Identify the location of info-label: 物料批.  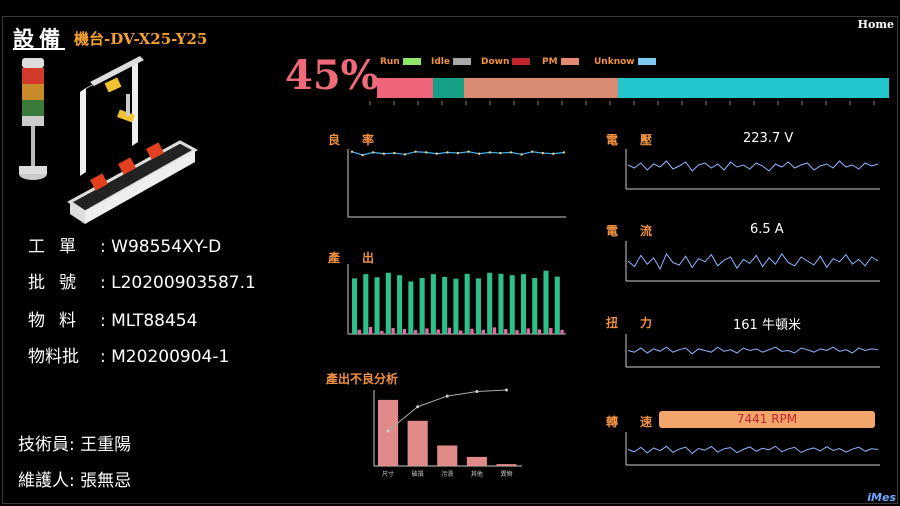
(53, 357).